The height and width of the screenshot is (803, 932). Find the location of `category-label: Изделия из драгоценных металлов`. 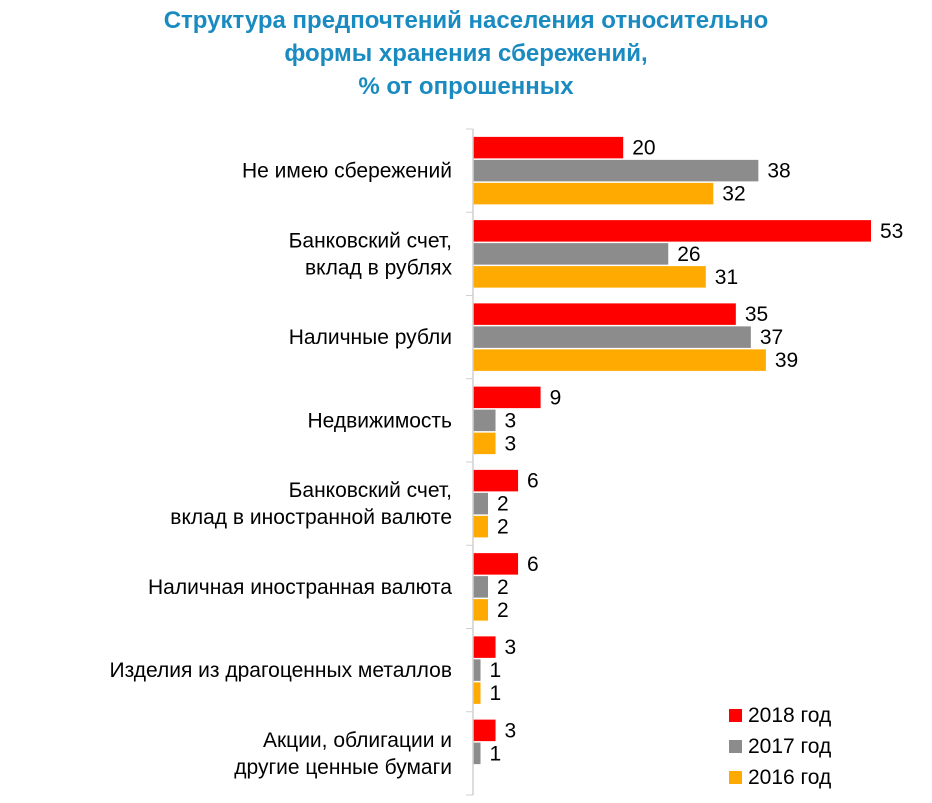

category-label: Изделия из драгоценных металлов is located at coordinates (280, 670).